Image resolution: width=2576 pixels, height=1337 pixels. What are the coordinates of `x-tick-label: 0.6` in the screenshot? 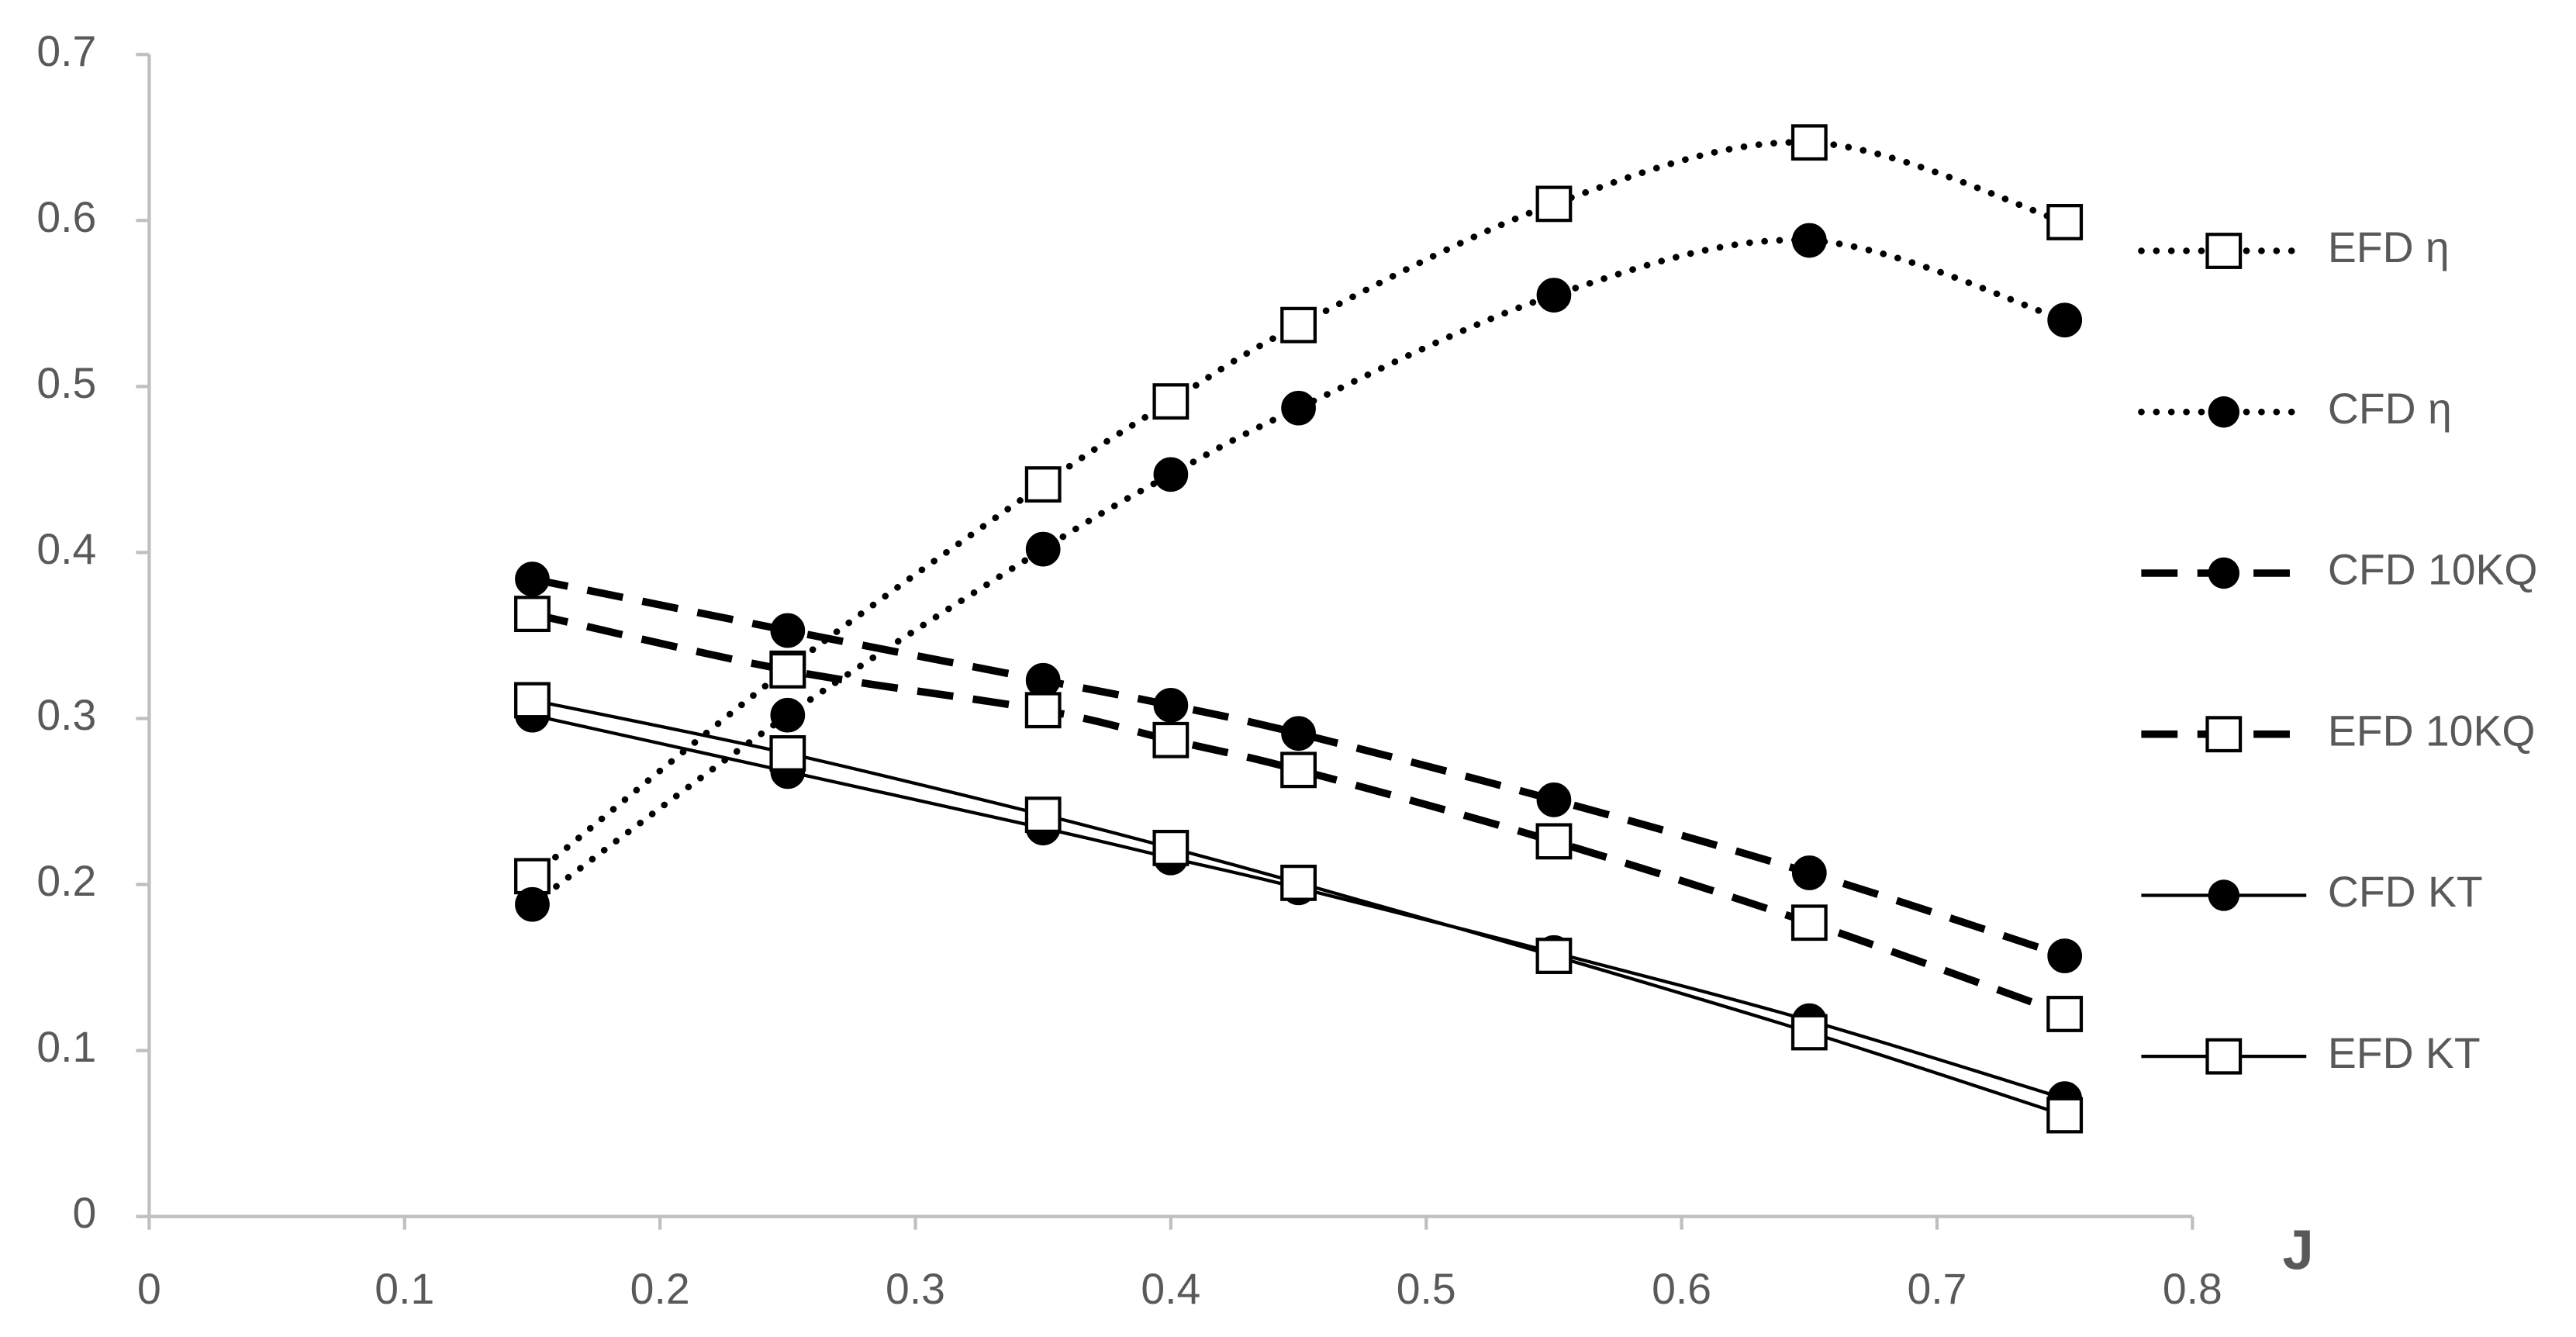 It's located at (1682, 1289).